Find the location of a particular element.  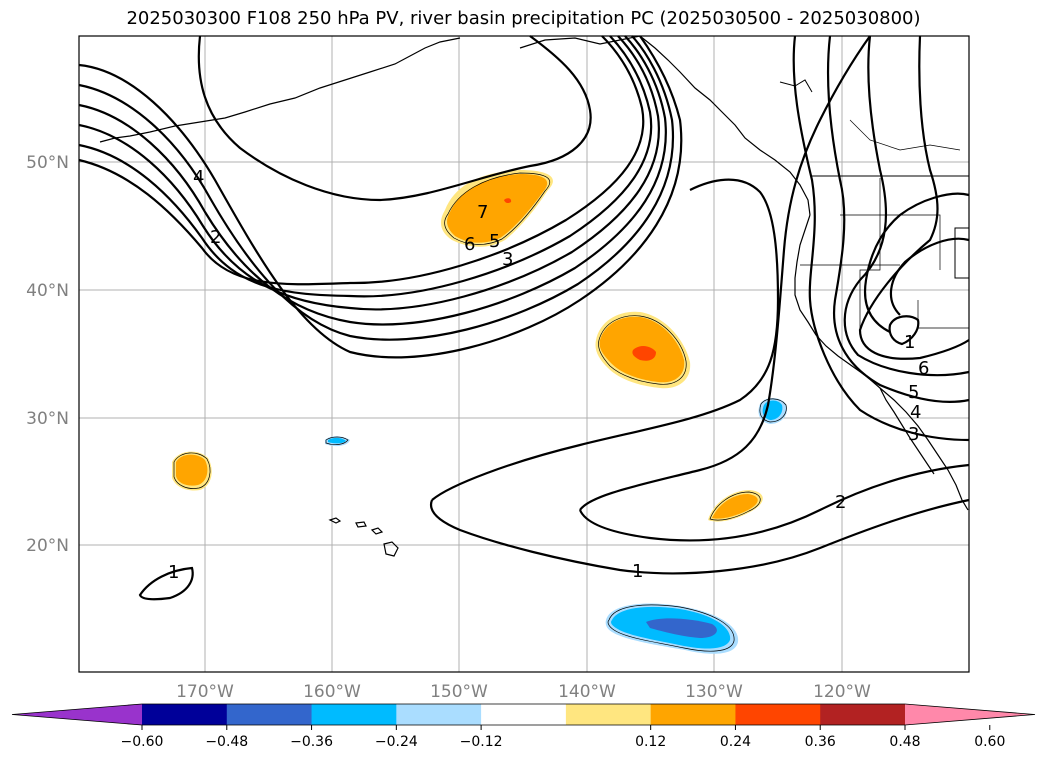

colorbar-tick-label: −0.48 is located at coordinates (226, 742).